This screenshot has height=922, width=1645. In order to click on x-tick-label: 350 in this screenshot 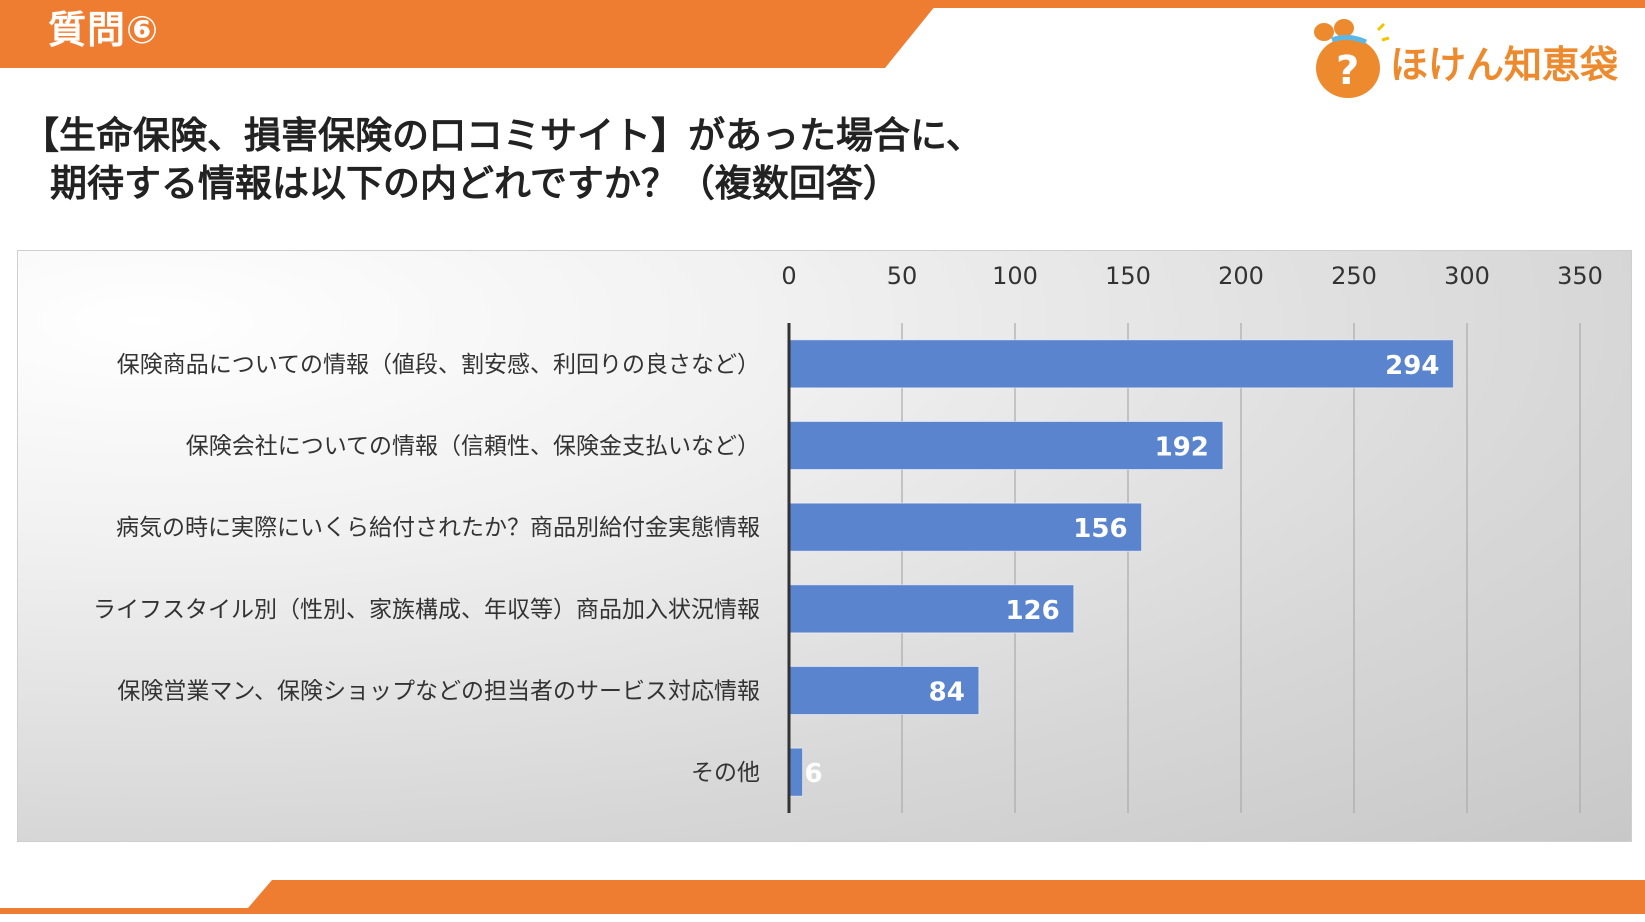, I will do `click(1580, 276)`.